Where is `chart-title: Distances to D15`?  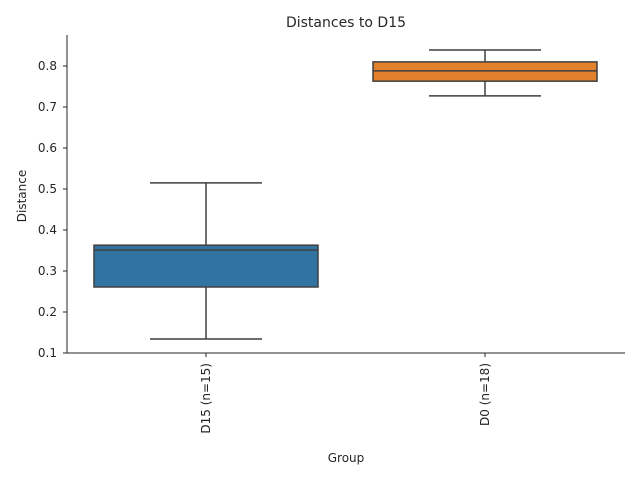
chart-title: Distances to D15 is located at coordinates (346, 23).